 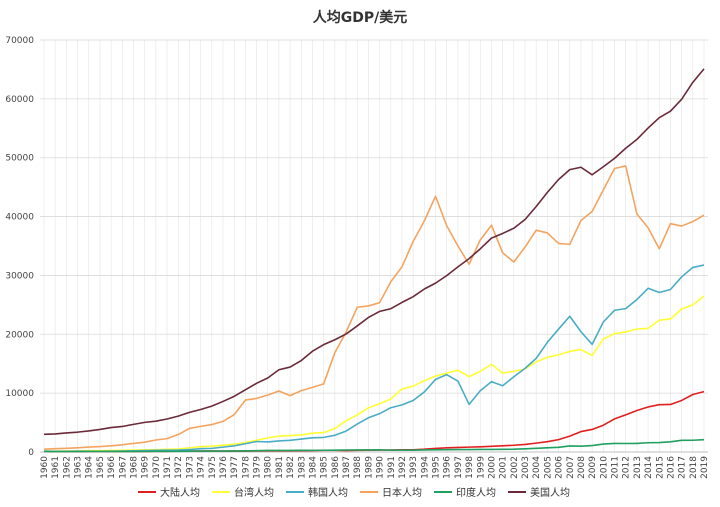 What do you see at coordinates (374, 445) in the screenshot?
I see `series-line` at bounding box center [374, 445].